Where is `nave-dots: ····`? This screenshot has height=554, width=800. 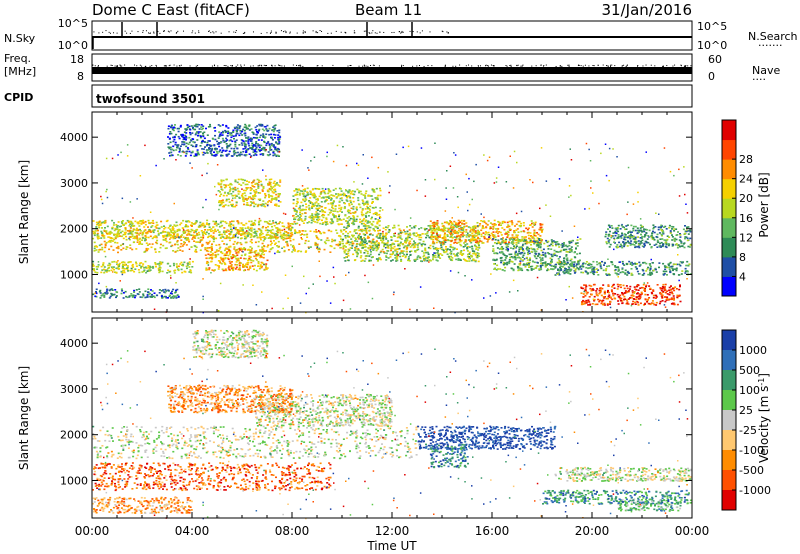 nave-dots: ···· is located at coordinates (759, 79).